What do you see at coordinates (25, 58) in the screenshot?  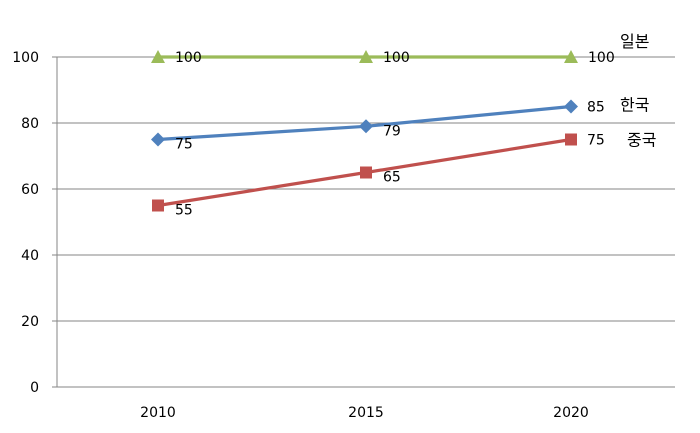 I see `y-tick-label: 100` at bounding box center [25, 58].